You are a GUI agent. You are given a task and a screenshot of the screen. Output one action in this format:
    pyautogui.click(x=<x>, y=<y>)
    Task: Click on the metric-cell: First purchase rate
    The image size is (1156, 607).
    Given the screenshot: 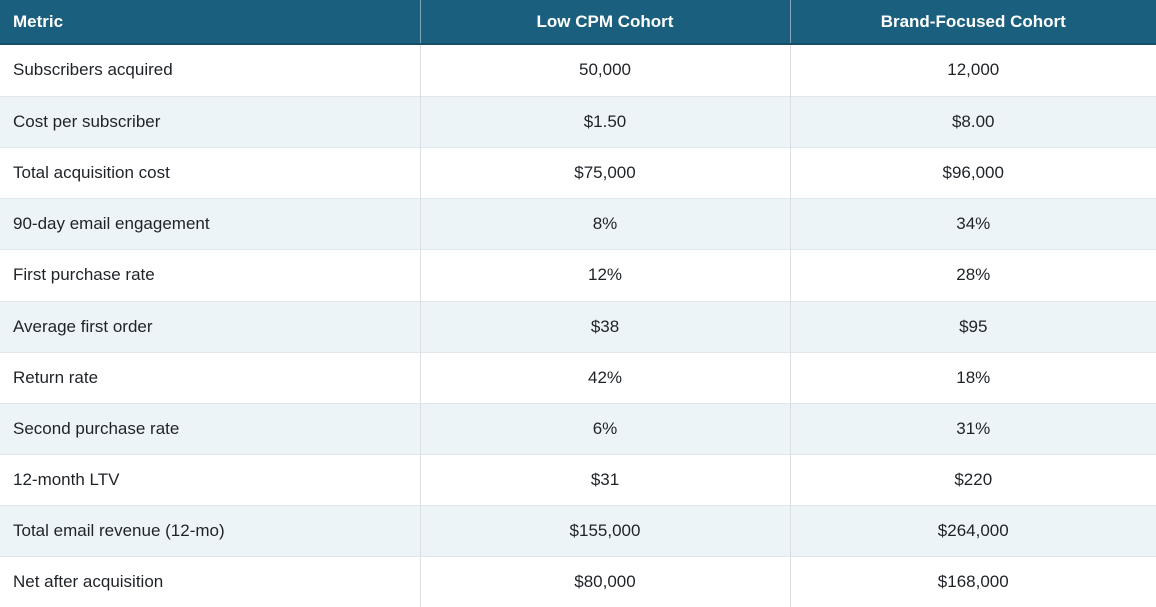 What is the action you would take?
    pyautogui.click(x=210, y=275)
    